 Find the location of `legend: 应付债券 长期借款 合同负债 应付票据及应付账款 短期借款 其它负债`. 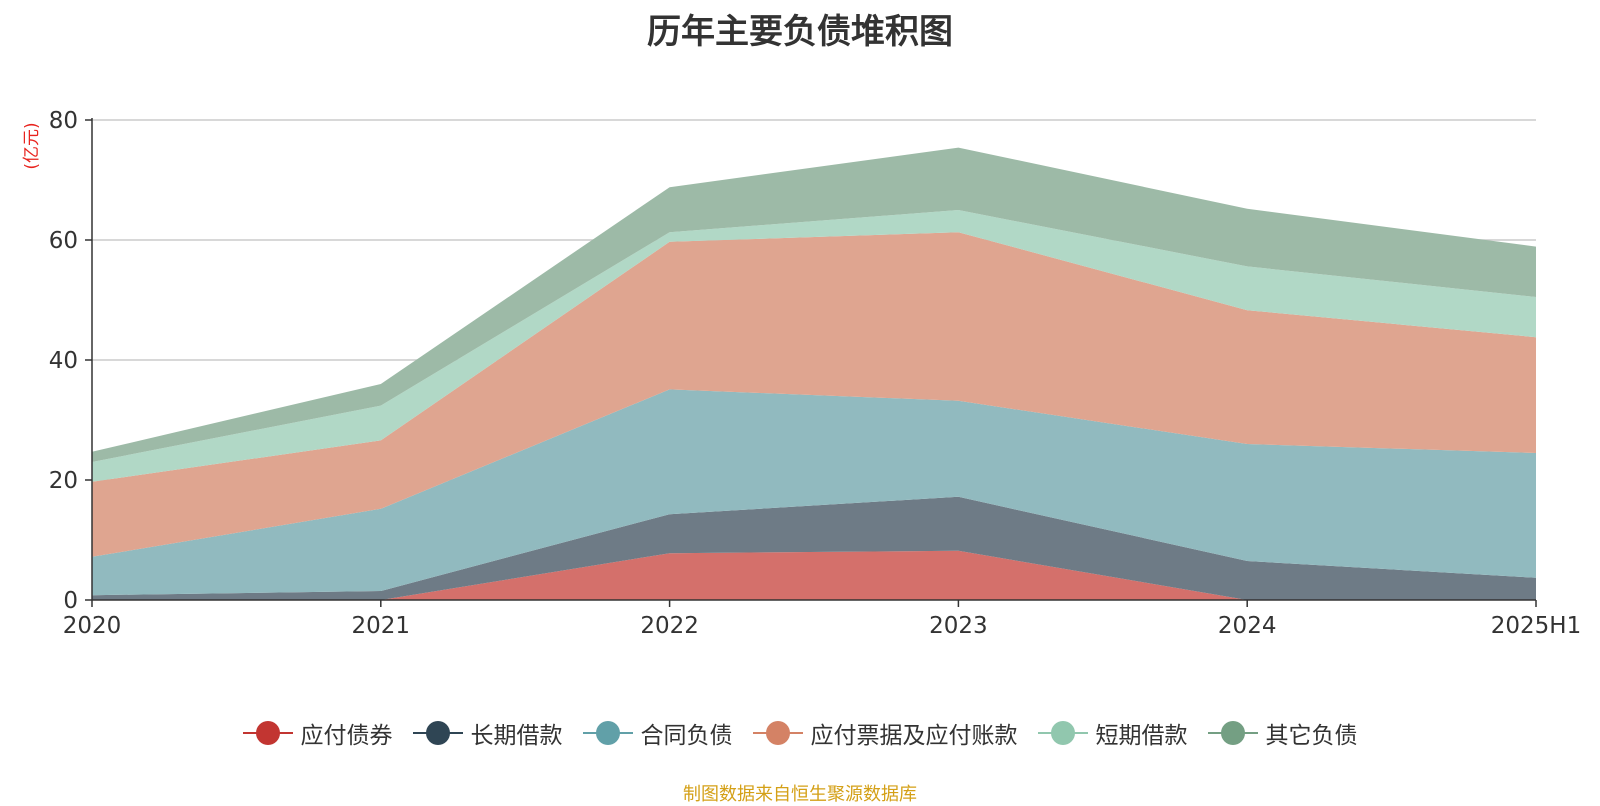

legend: 应付债券 长期借款 合同负债 应付票据及应付账款 短期借款 其它负债 is located at coordinates (800, 733).